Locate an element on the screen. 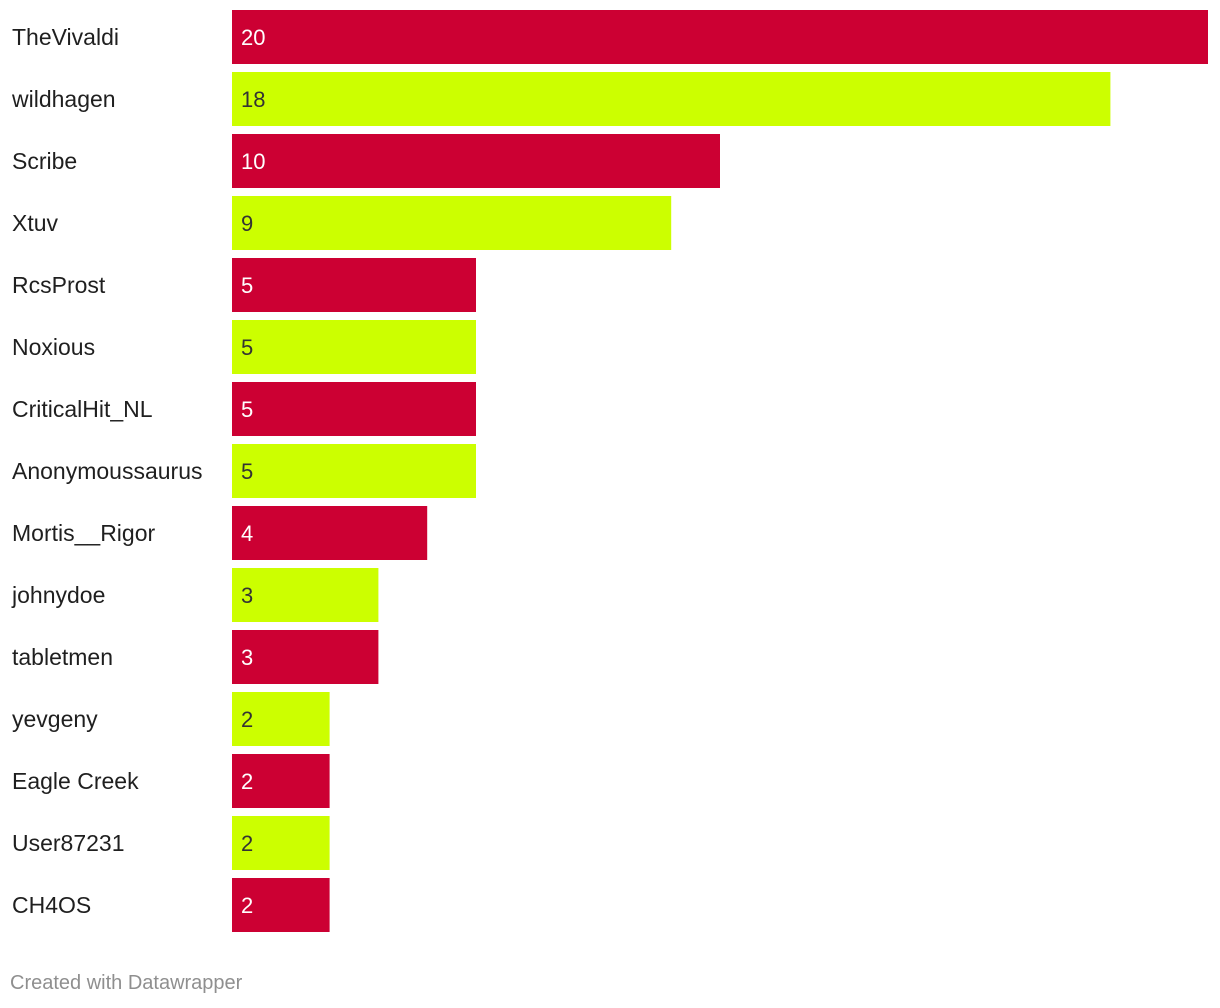 Image resolution: width=1220 pixels, height=1008 pixels. category-label: CH4OS is located at coordinates (51, 905).